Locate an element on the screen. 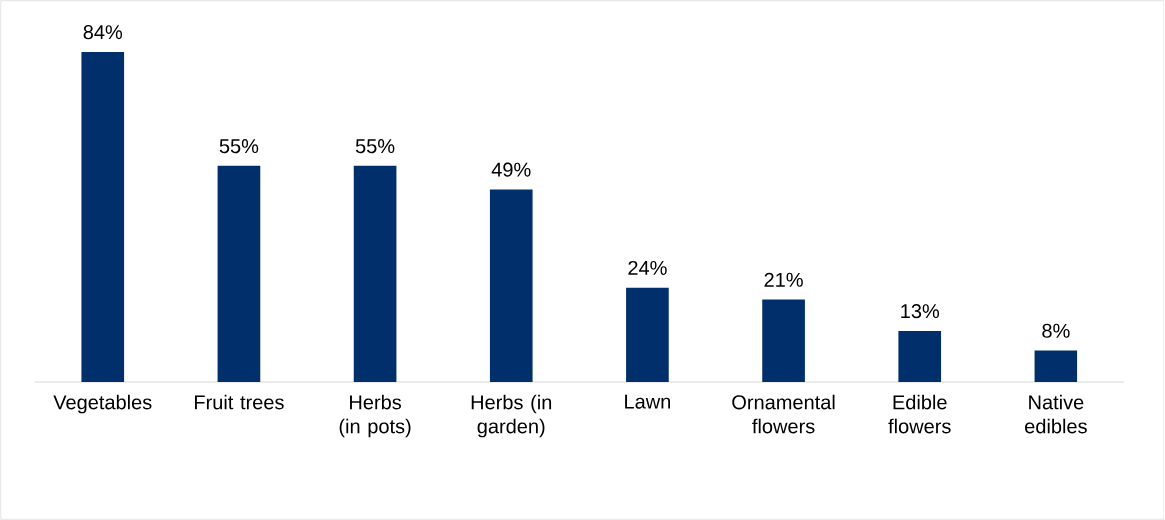 The image size is (1165, 520). data-label: 24% is located at coordinates (647, 267).